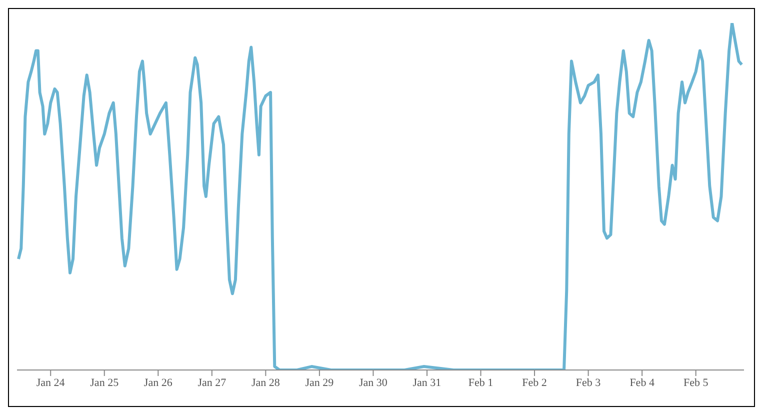 The width and height of the screenshot is (761, 413). Describe the element at coordinates (481, 382) in the screenshot. I see `x-tick-label: Feb 1` at that location.